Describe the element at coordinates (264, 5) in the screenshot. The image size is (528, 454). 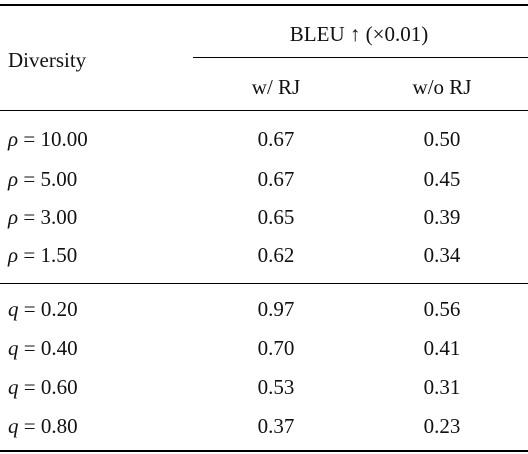
I see `top-rule` at that location.